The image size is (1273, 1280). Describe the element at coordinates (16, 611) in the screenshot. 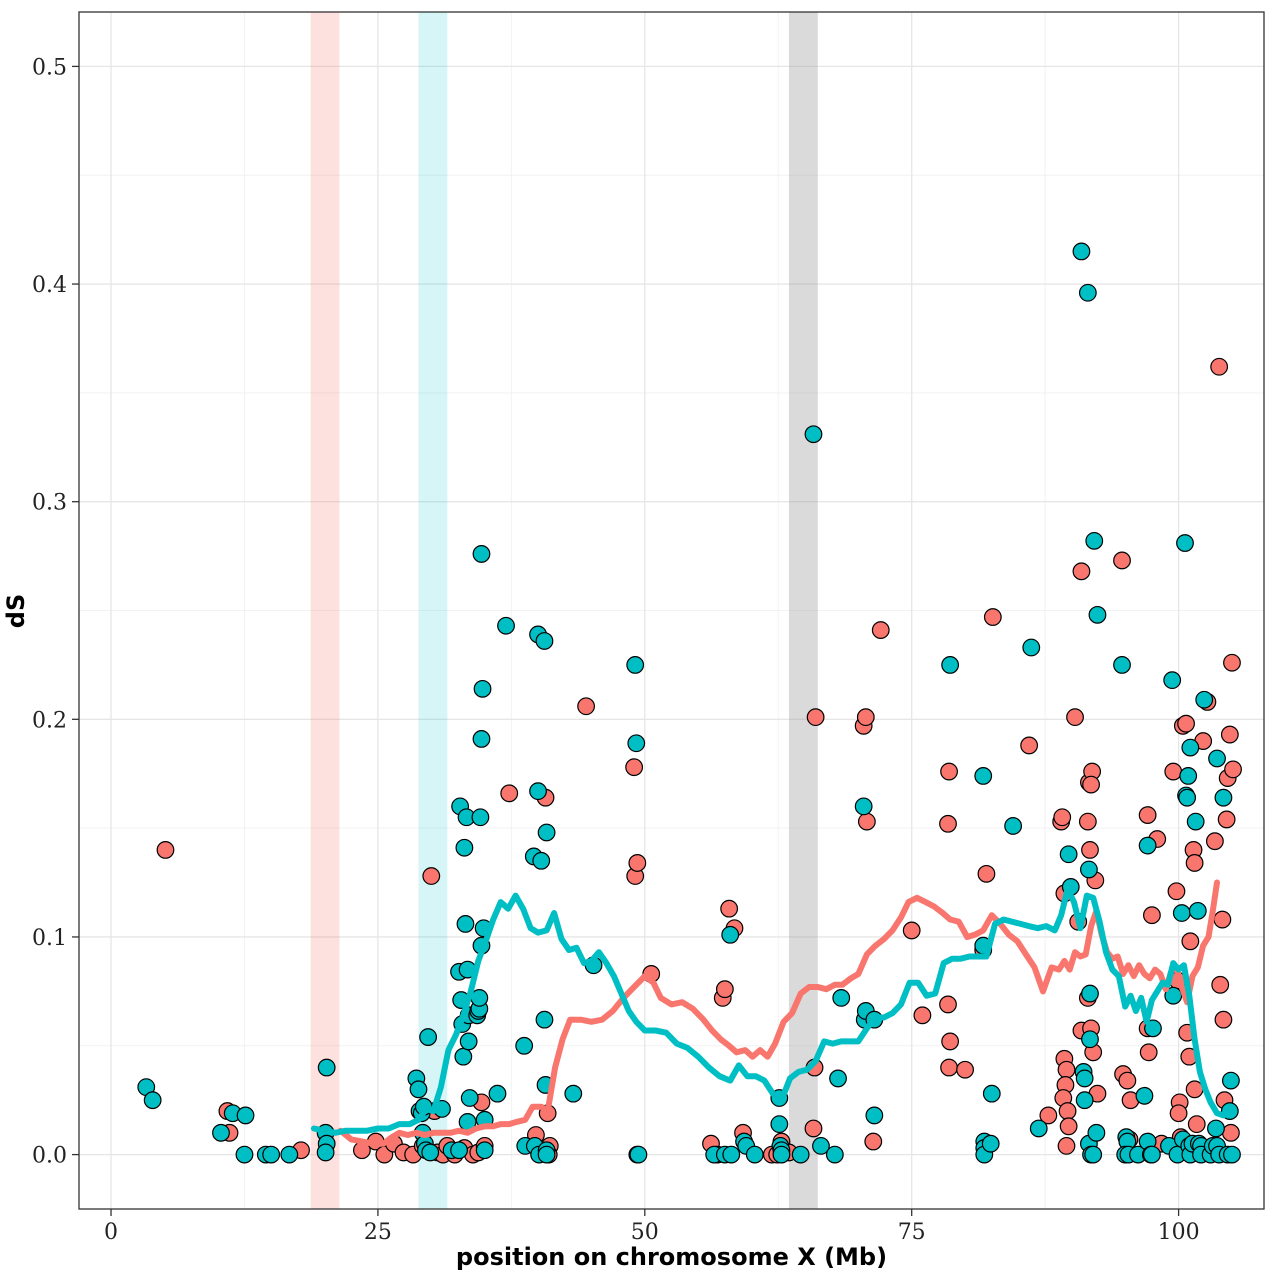

I see `y-axis-title: dS` at that location.